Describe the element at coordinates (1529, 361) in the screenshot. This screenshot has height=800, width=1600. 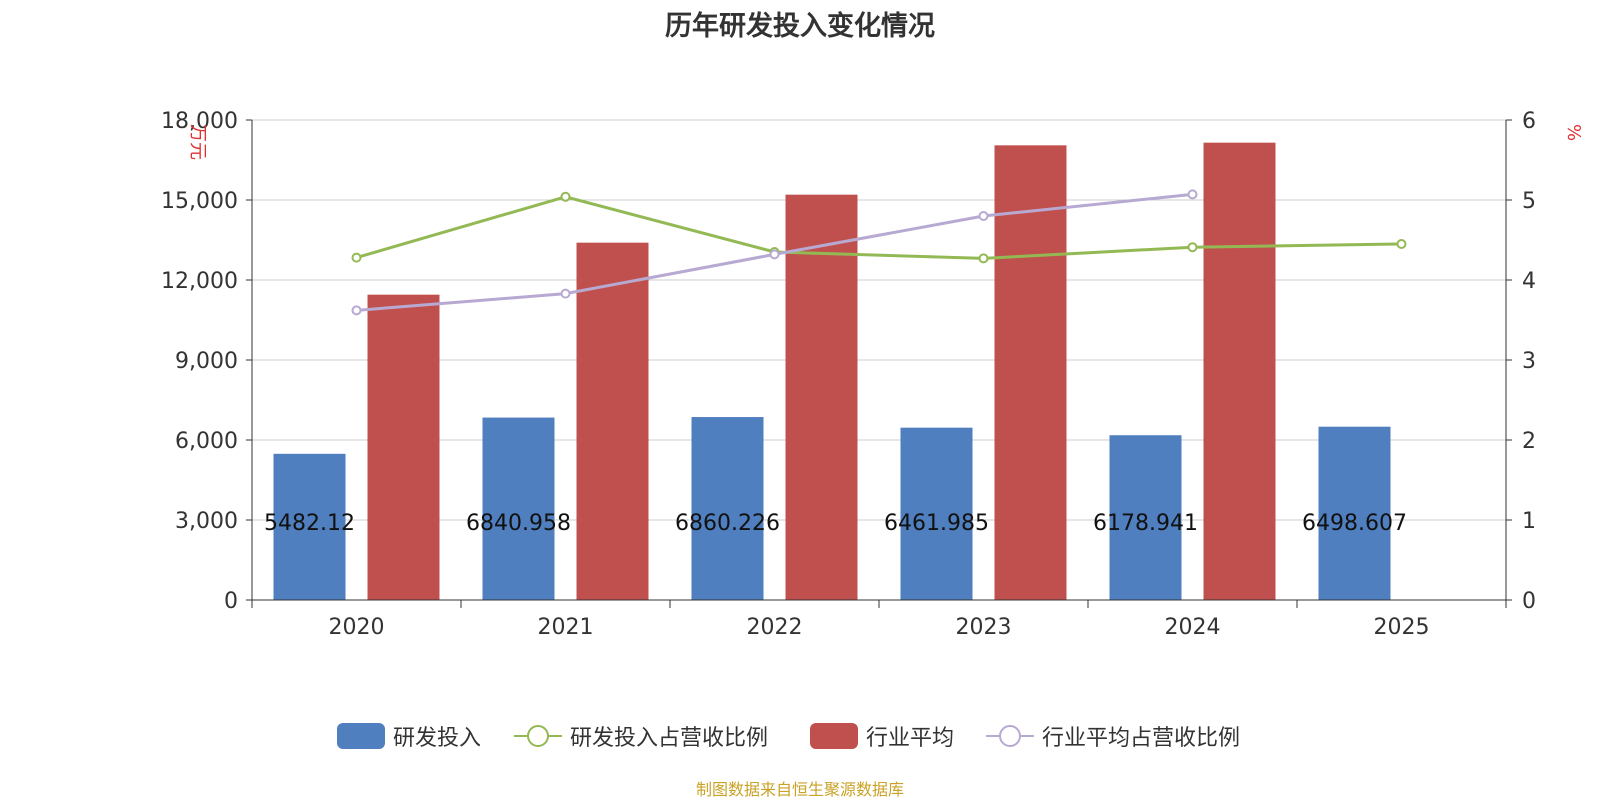
I see `y-right-tick-label: 3` at that location.